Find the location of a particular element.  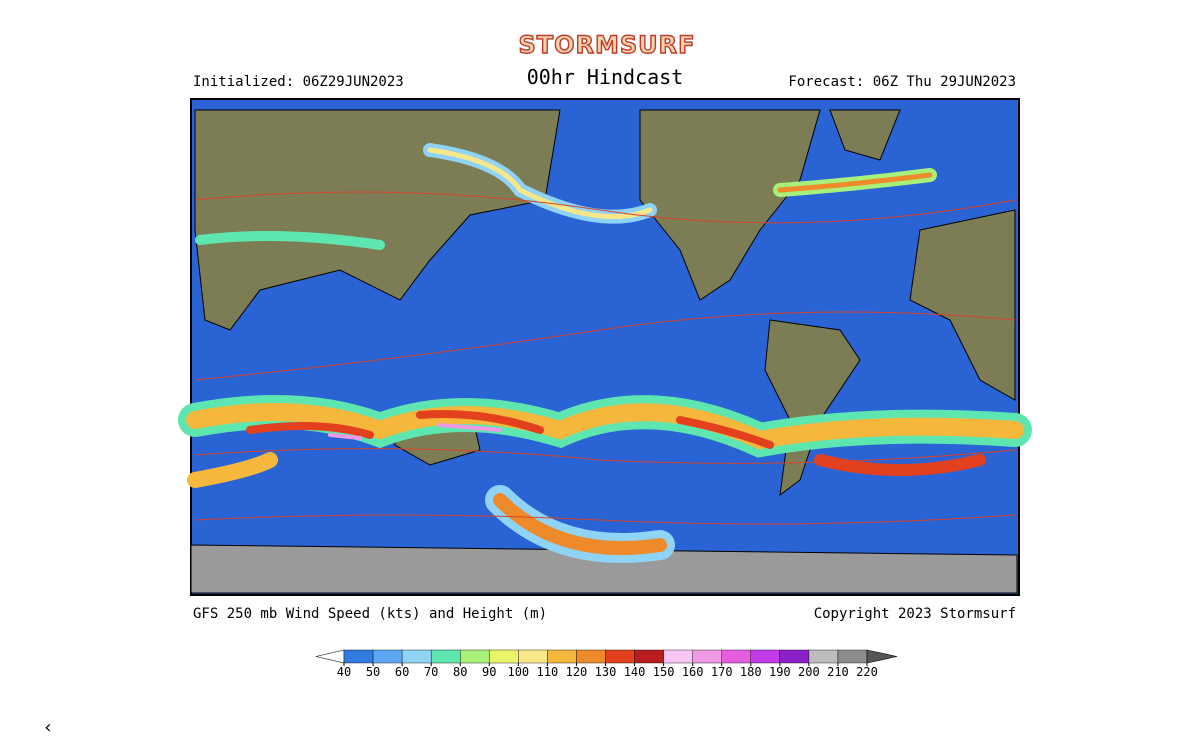

colorbar-label: 220 is located at coordinates (867, 672).